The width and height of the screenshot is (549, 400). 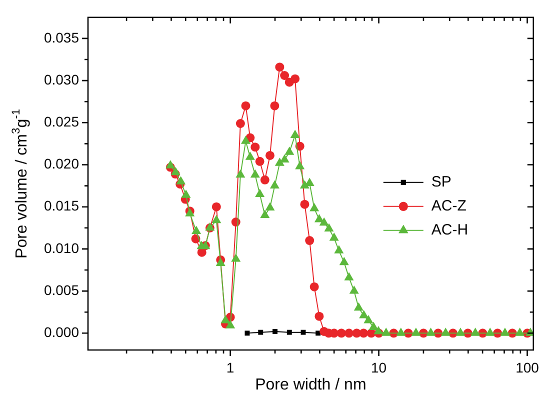 What do you see at coordinates (62, 248) in the screenshot?
I see `y-tick-label: 0.010` at bounding box center [62, 248].